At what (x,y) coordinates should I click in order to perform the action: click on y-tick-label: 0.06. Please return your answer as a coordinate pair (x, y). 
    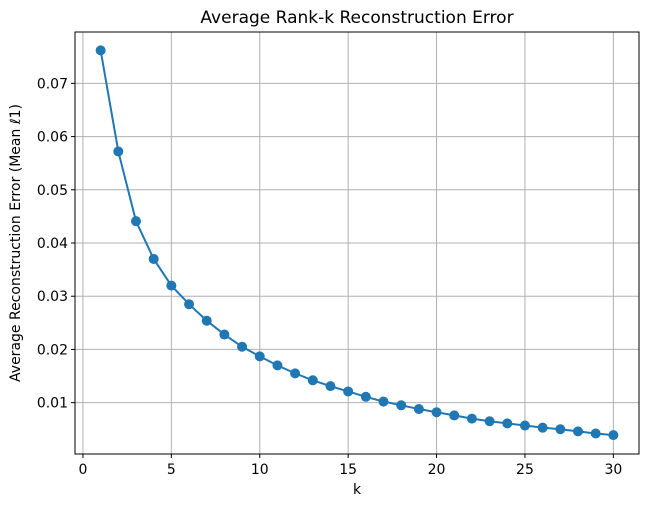
    Looking at the image, I should click on (52, 138).